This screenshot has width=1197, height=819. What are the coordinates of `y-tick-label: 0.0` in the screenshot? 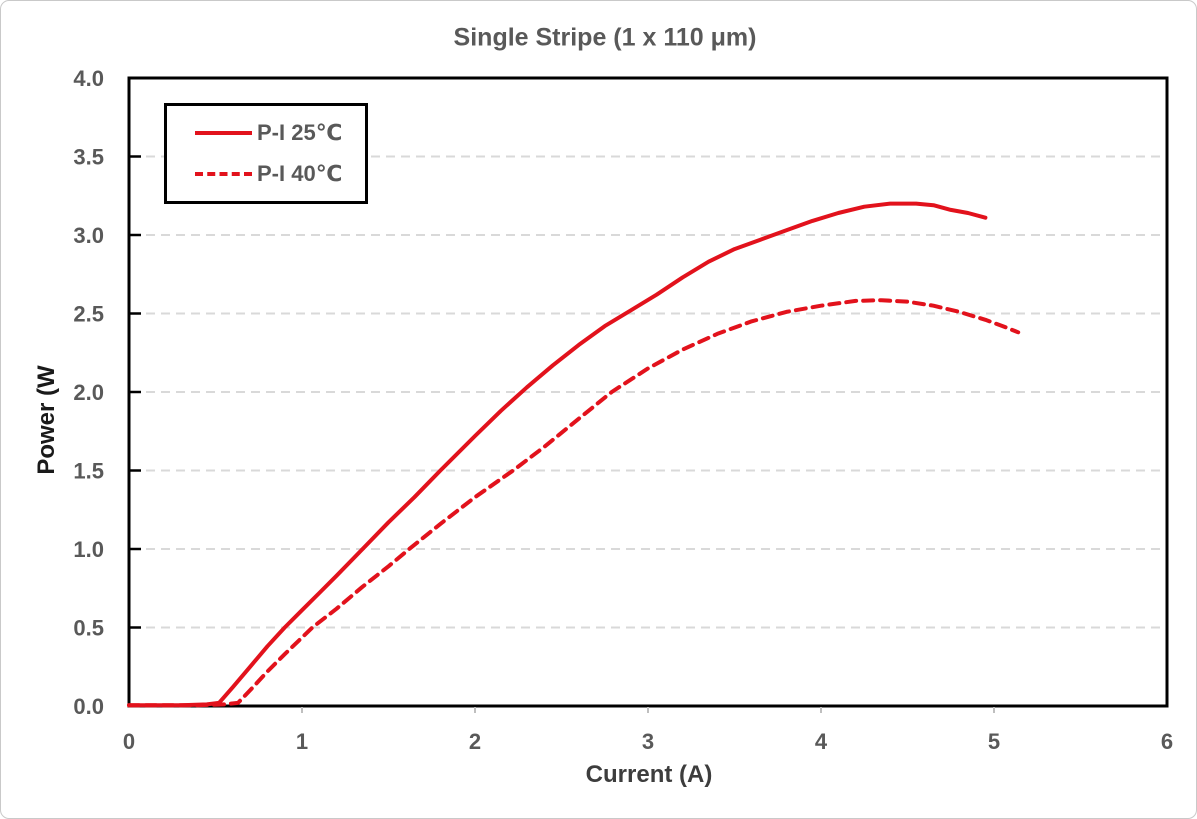 It's located at (88, 706).